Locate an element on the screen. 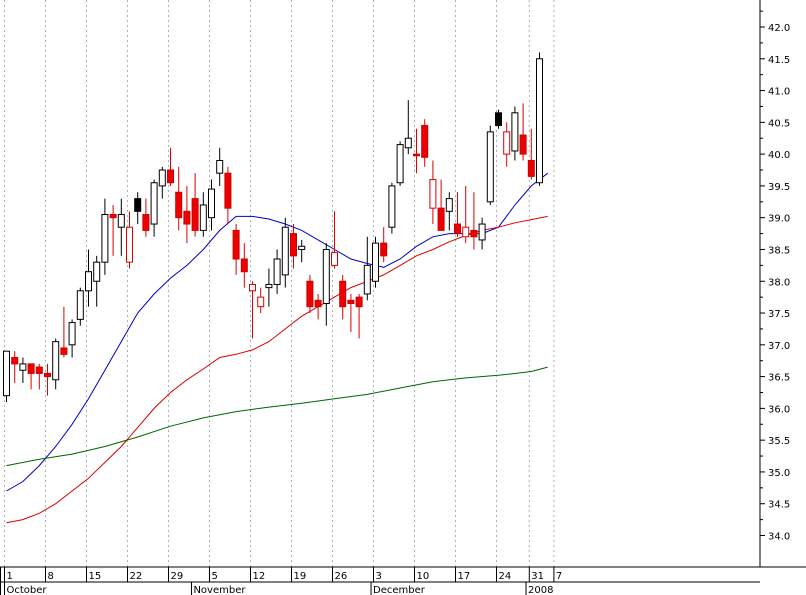 This screenshot has height=595, width=806. x-tick-label: 3 is located at coordinates (379, 576).